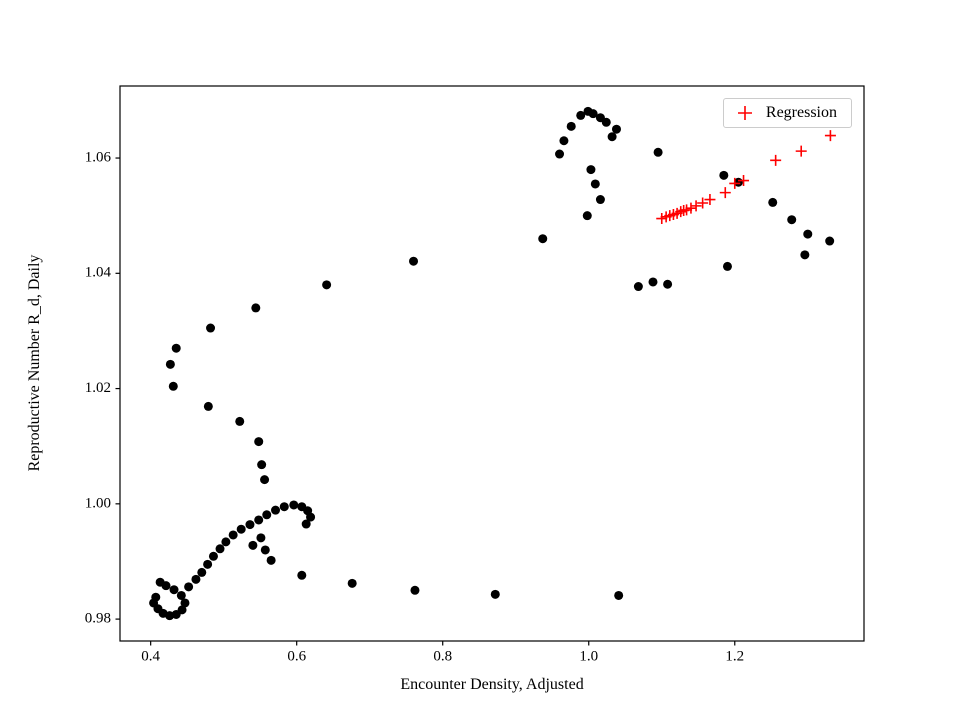 This screenshot has height=720, width=960. What do you see at coordinates (492, 684) in the screenshot?
I see `x-axis-label: Encounter Density, Adjusted` at bounding box center [492, 684].